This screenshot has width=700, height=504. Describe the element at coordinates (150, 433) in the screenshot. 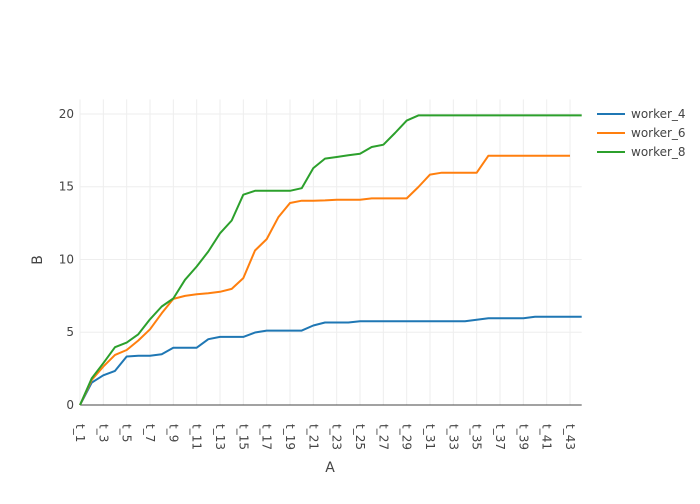

I see `x-tick-label: t_7` at that location.